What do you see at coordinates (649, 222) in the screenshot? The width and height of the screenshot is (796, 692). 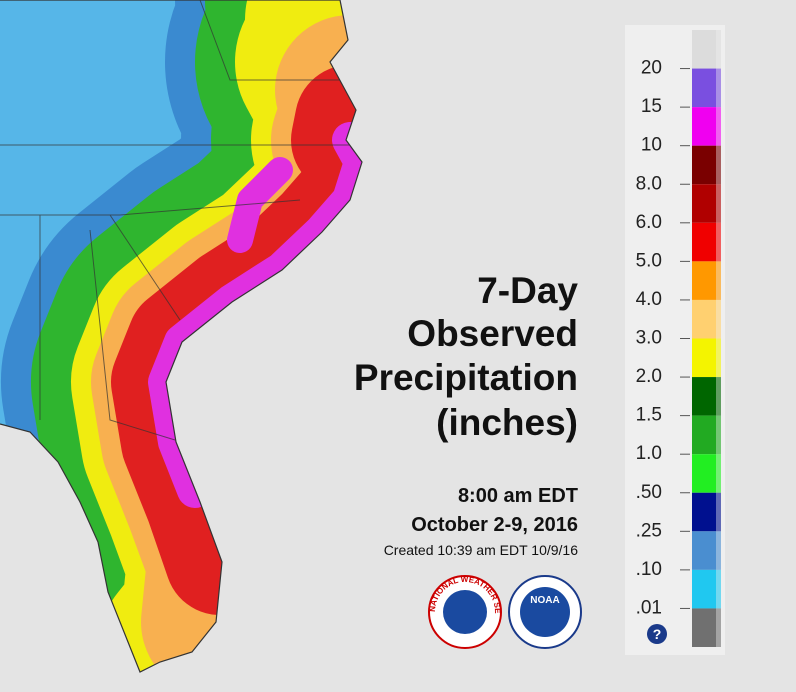 I see `legend-label: 6.0` at bounding box center [649, 222].